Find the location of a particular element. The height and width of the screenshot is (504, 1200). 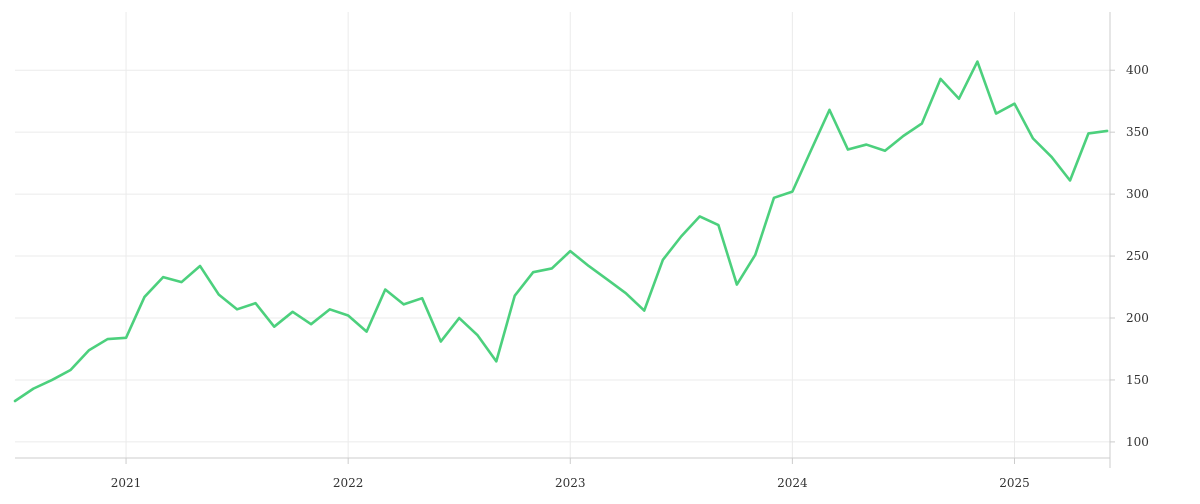

y-tick-label: 300 is located at coordinates (1137, 194).